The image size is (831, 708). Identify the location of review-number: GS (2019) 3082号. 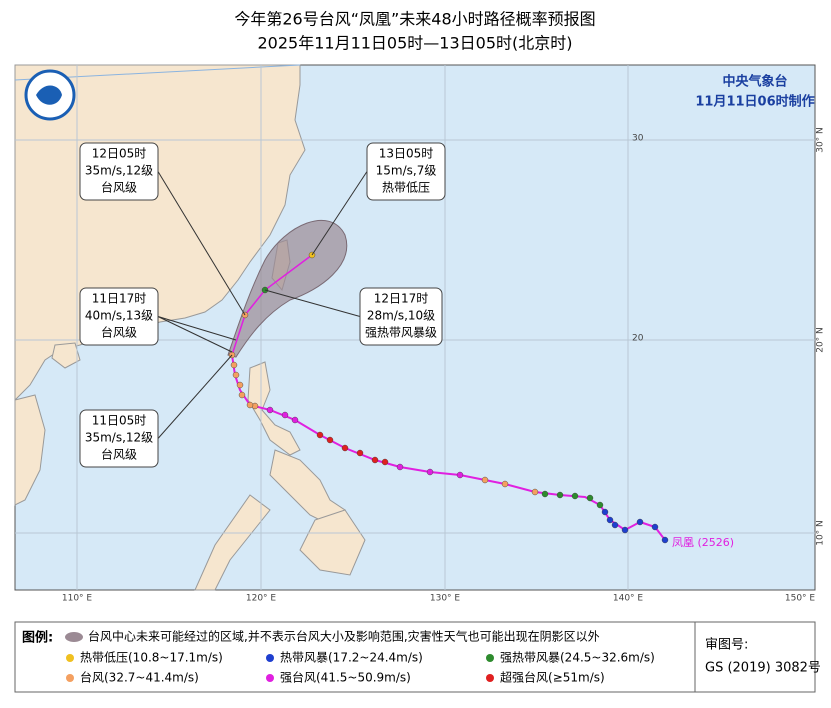
(763, 668).